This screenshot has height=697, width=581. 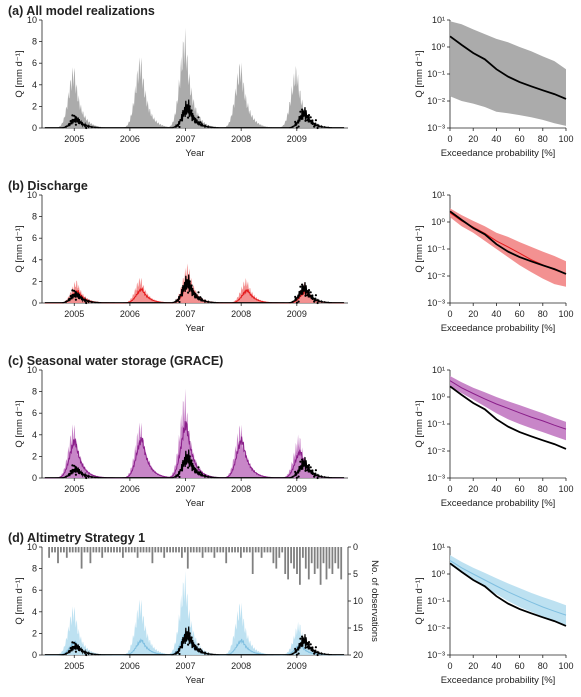 I want to click on fdc-x-tick-label: 100, so click(x=565, y=314).